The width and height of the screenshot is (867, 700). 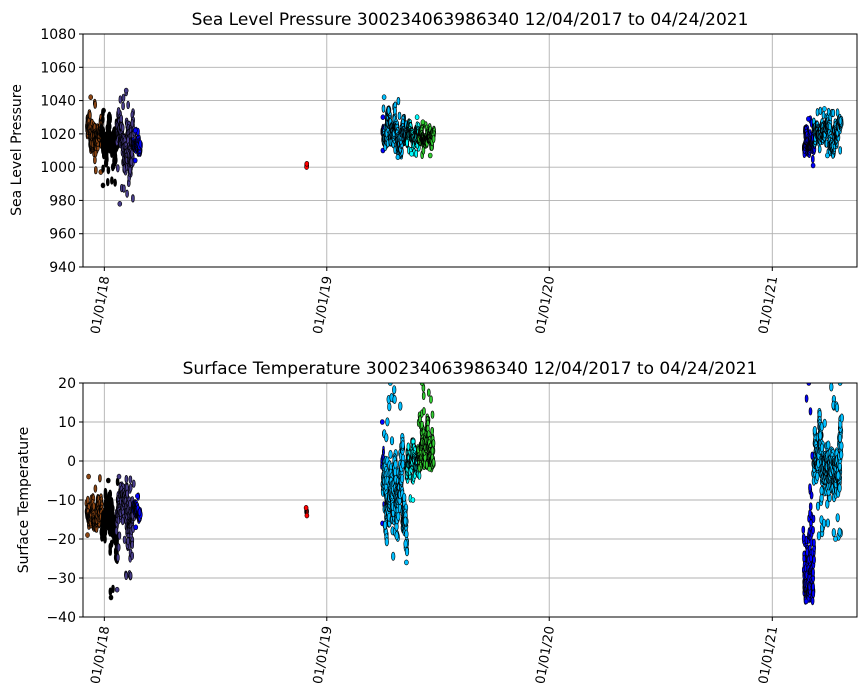 What do you see at coordinates (58, 102) in the screenshot?
I see `pressure-y-tick-label: 1040` at bounding box center [58, 102].